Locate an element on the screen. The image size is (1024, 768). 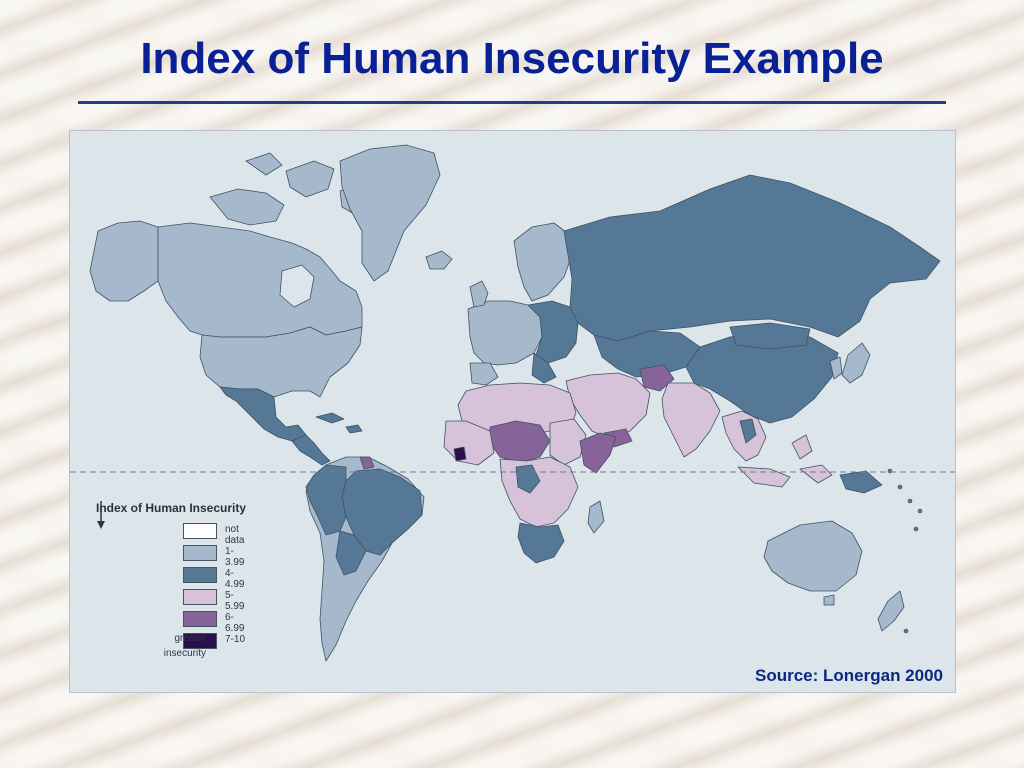
legend-item: not data is located at coordinates (214, 533).